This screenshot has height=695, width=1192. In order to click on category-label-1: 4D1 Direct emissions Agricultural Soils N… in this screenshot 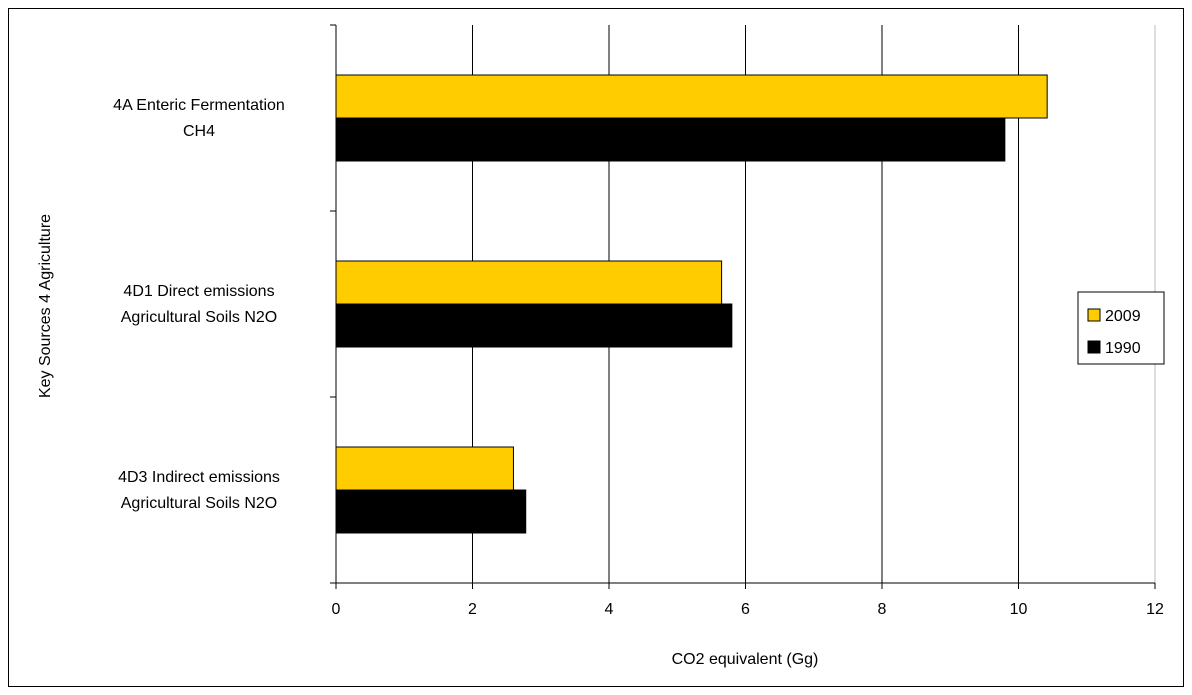, I will do `click(199, 304)`.